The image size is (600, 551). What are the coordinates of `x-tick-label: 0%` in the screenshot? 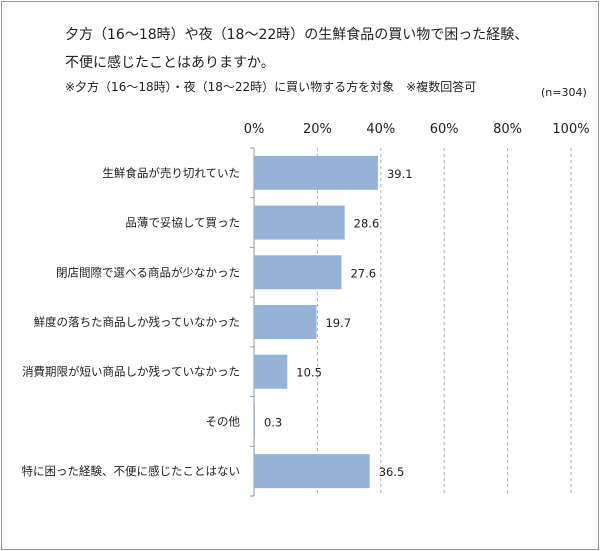 It's located at (254, 129).